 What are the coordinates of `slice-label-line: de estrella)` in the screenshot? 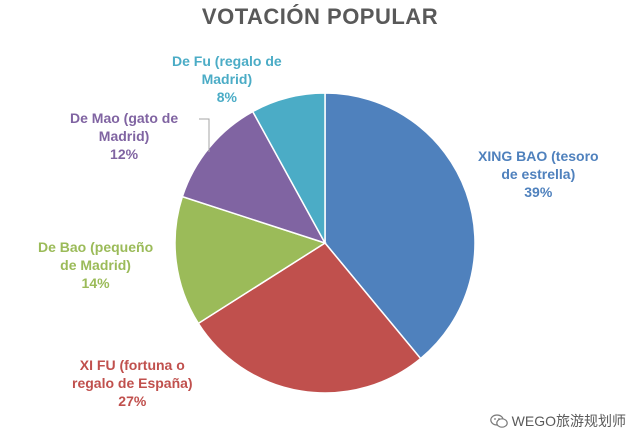 It's located at (538, 174).